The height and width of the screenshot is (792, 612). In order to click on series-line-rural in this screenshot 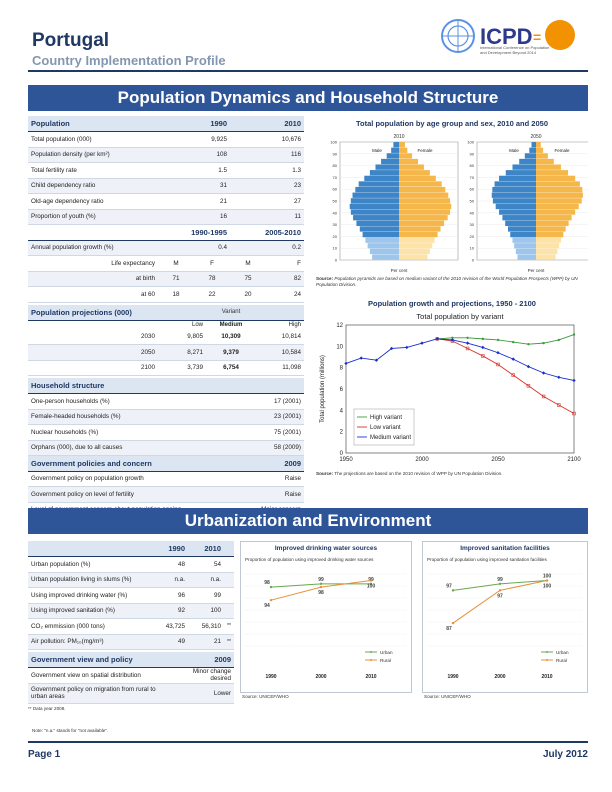, I will do `click(500, 602)`.